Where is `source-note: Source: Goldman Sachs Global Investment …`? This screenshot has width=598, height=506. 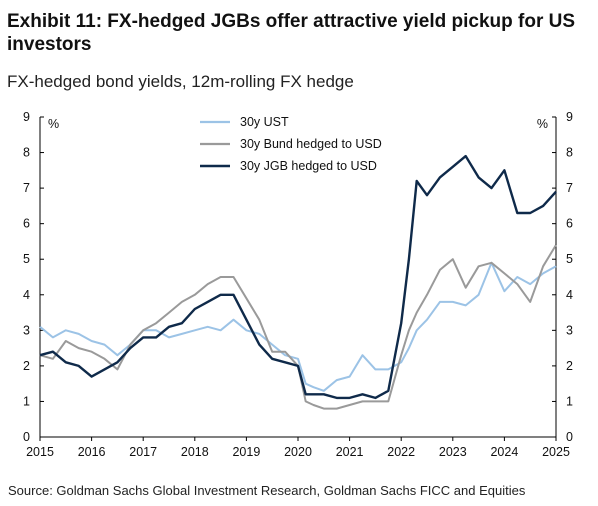
source-note: Source: Goldman Sachs Global Investment … is located at coordinates (267, 490).